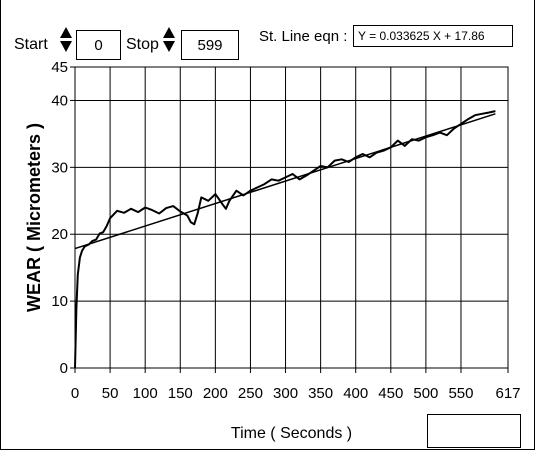 Image resolution: width=535 pixels, height=451 pixels. Describe the element at coordinates (433, 36) in the screenshot. I see `line-equation-display: Y = 0.033625 X + 17.86` at that location.